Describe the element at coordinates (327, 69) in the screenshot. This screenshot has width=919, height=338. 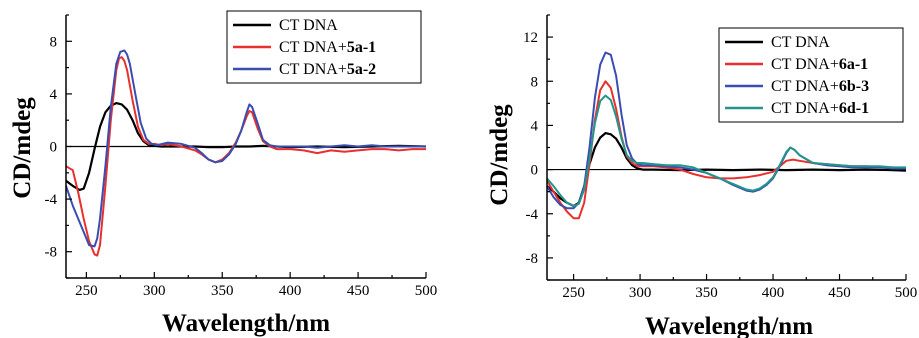
I see `legend-label: CT DNA+5a-2` at that location.